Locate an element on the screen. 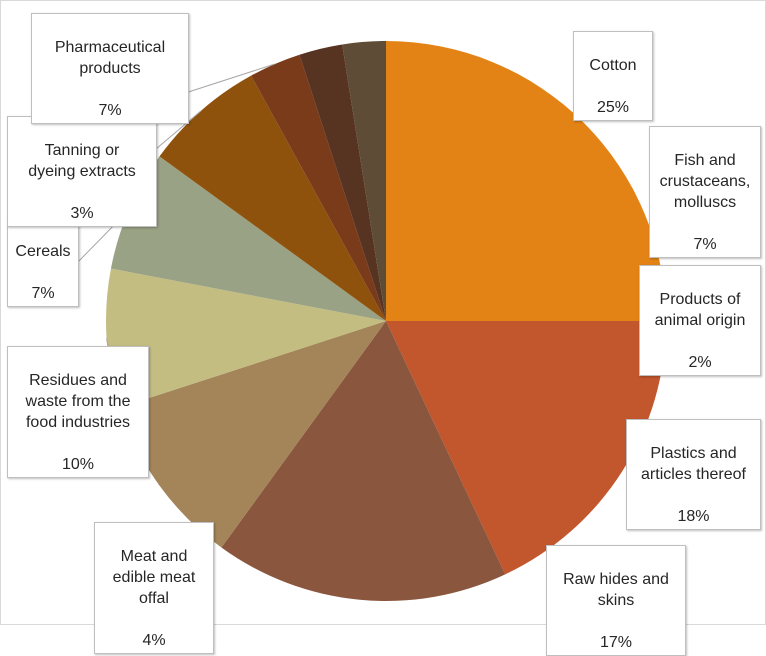  label-meat-name: Meat and edible meat offal is located at coordinates (154, 577).